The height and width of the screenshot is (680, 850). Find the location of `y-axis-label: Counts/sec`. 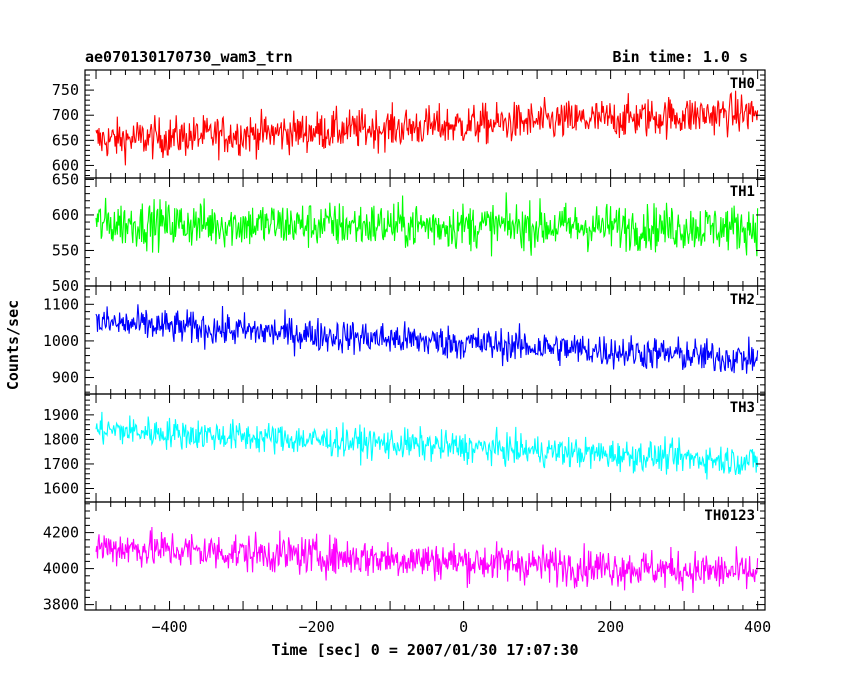

y-axis-label: Counts/sec is located at coordinates (13, 345).